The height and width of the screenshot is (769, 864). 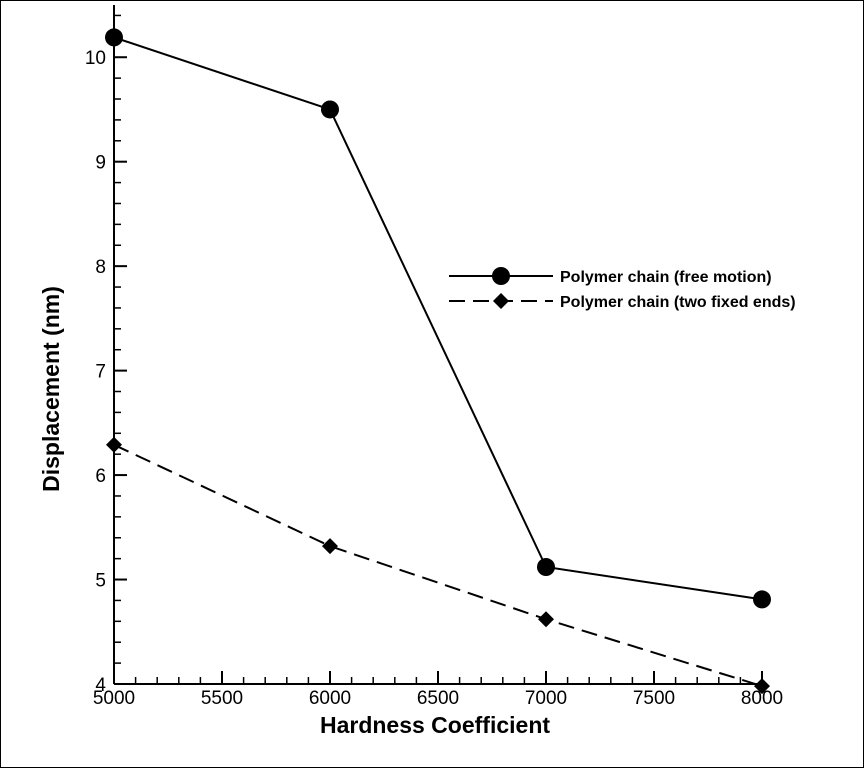 I want to click on y-axis-title: Displacement (nm), so click(x=51, y=389).